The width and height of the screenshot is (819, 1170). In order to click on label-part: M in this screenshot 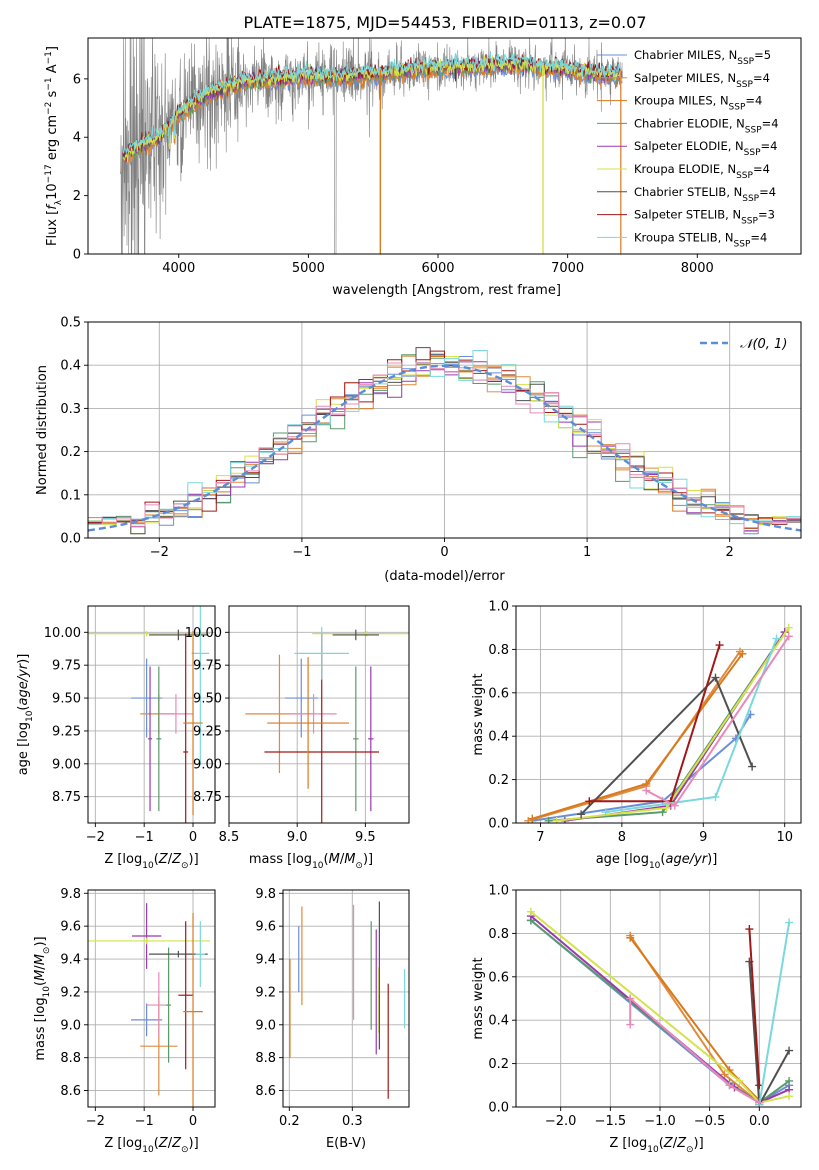, I will do `click(40, 975)`.